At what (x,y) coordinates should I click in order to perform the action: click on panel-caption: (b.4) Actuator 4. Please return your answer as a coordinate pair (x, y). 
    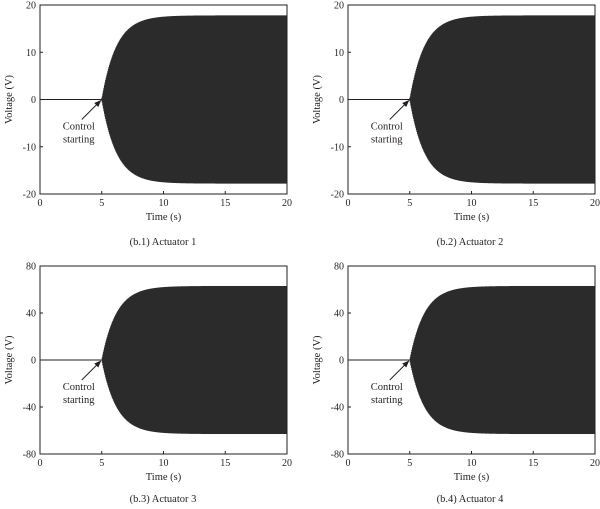
    Looking at the image, I should click on (471, 499).